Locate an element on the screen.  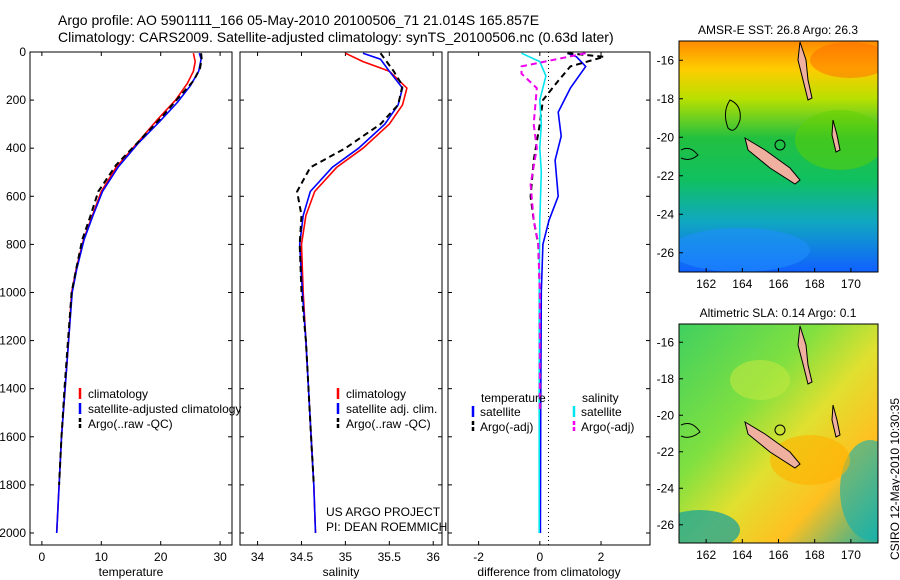
credit-line1: US ARGO PROJECT is located at coordinates (383, 512).